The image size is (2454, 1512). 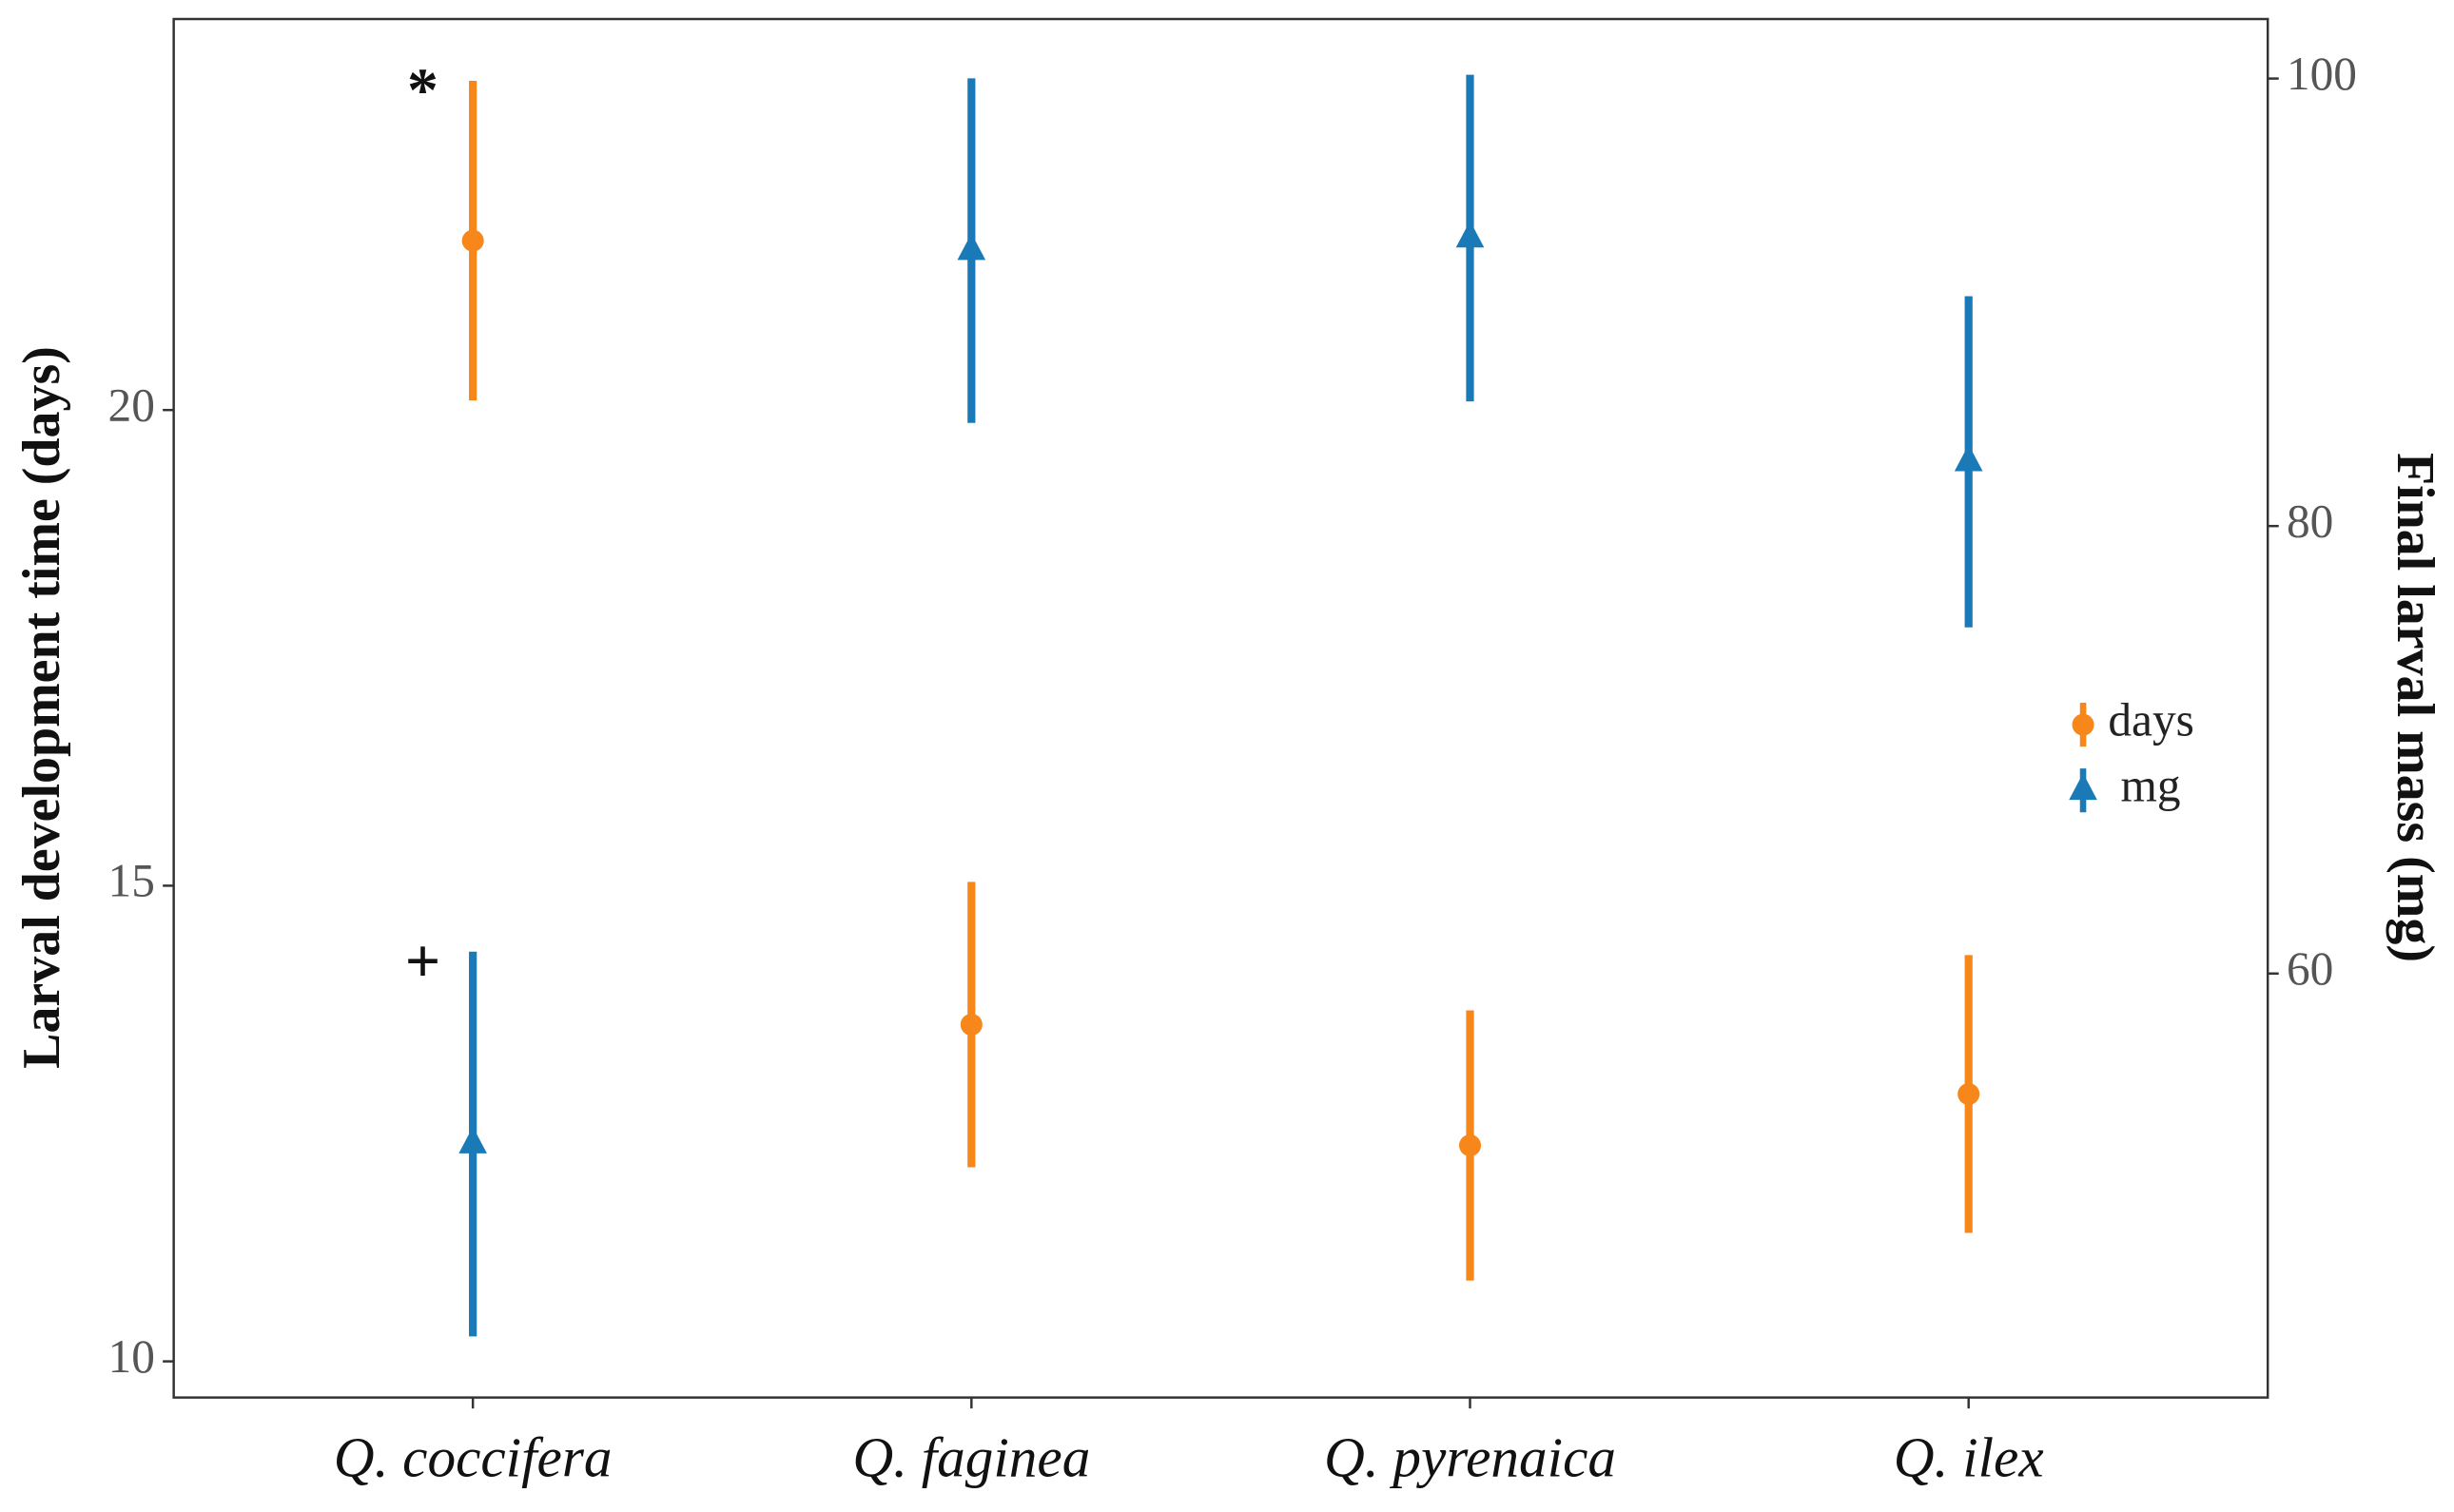 What do you see at coordinates (41, 707) in the screenshot?
I see `y-axis-title: Larval development time (days)` at bounding box center [41, 707].